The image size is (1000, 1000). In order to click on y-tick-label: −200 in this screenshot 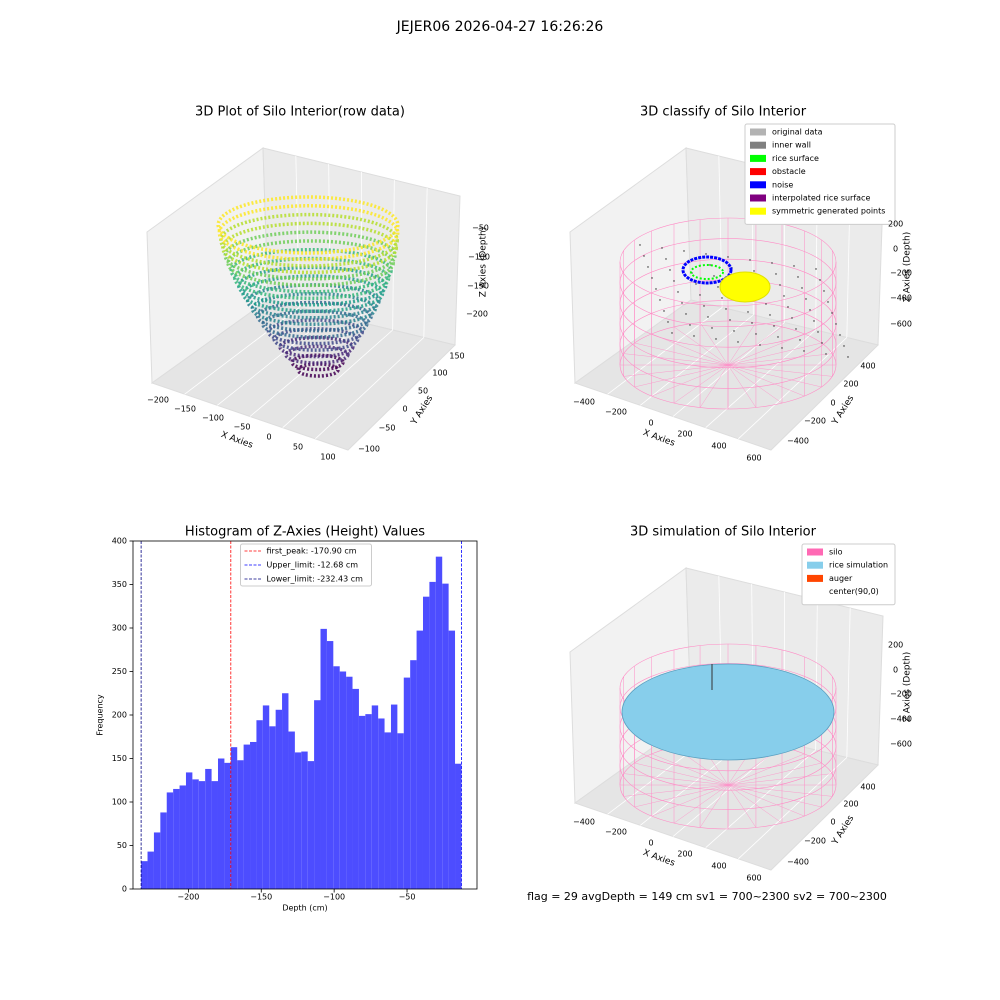, I will do `click(815, 841)`.